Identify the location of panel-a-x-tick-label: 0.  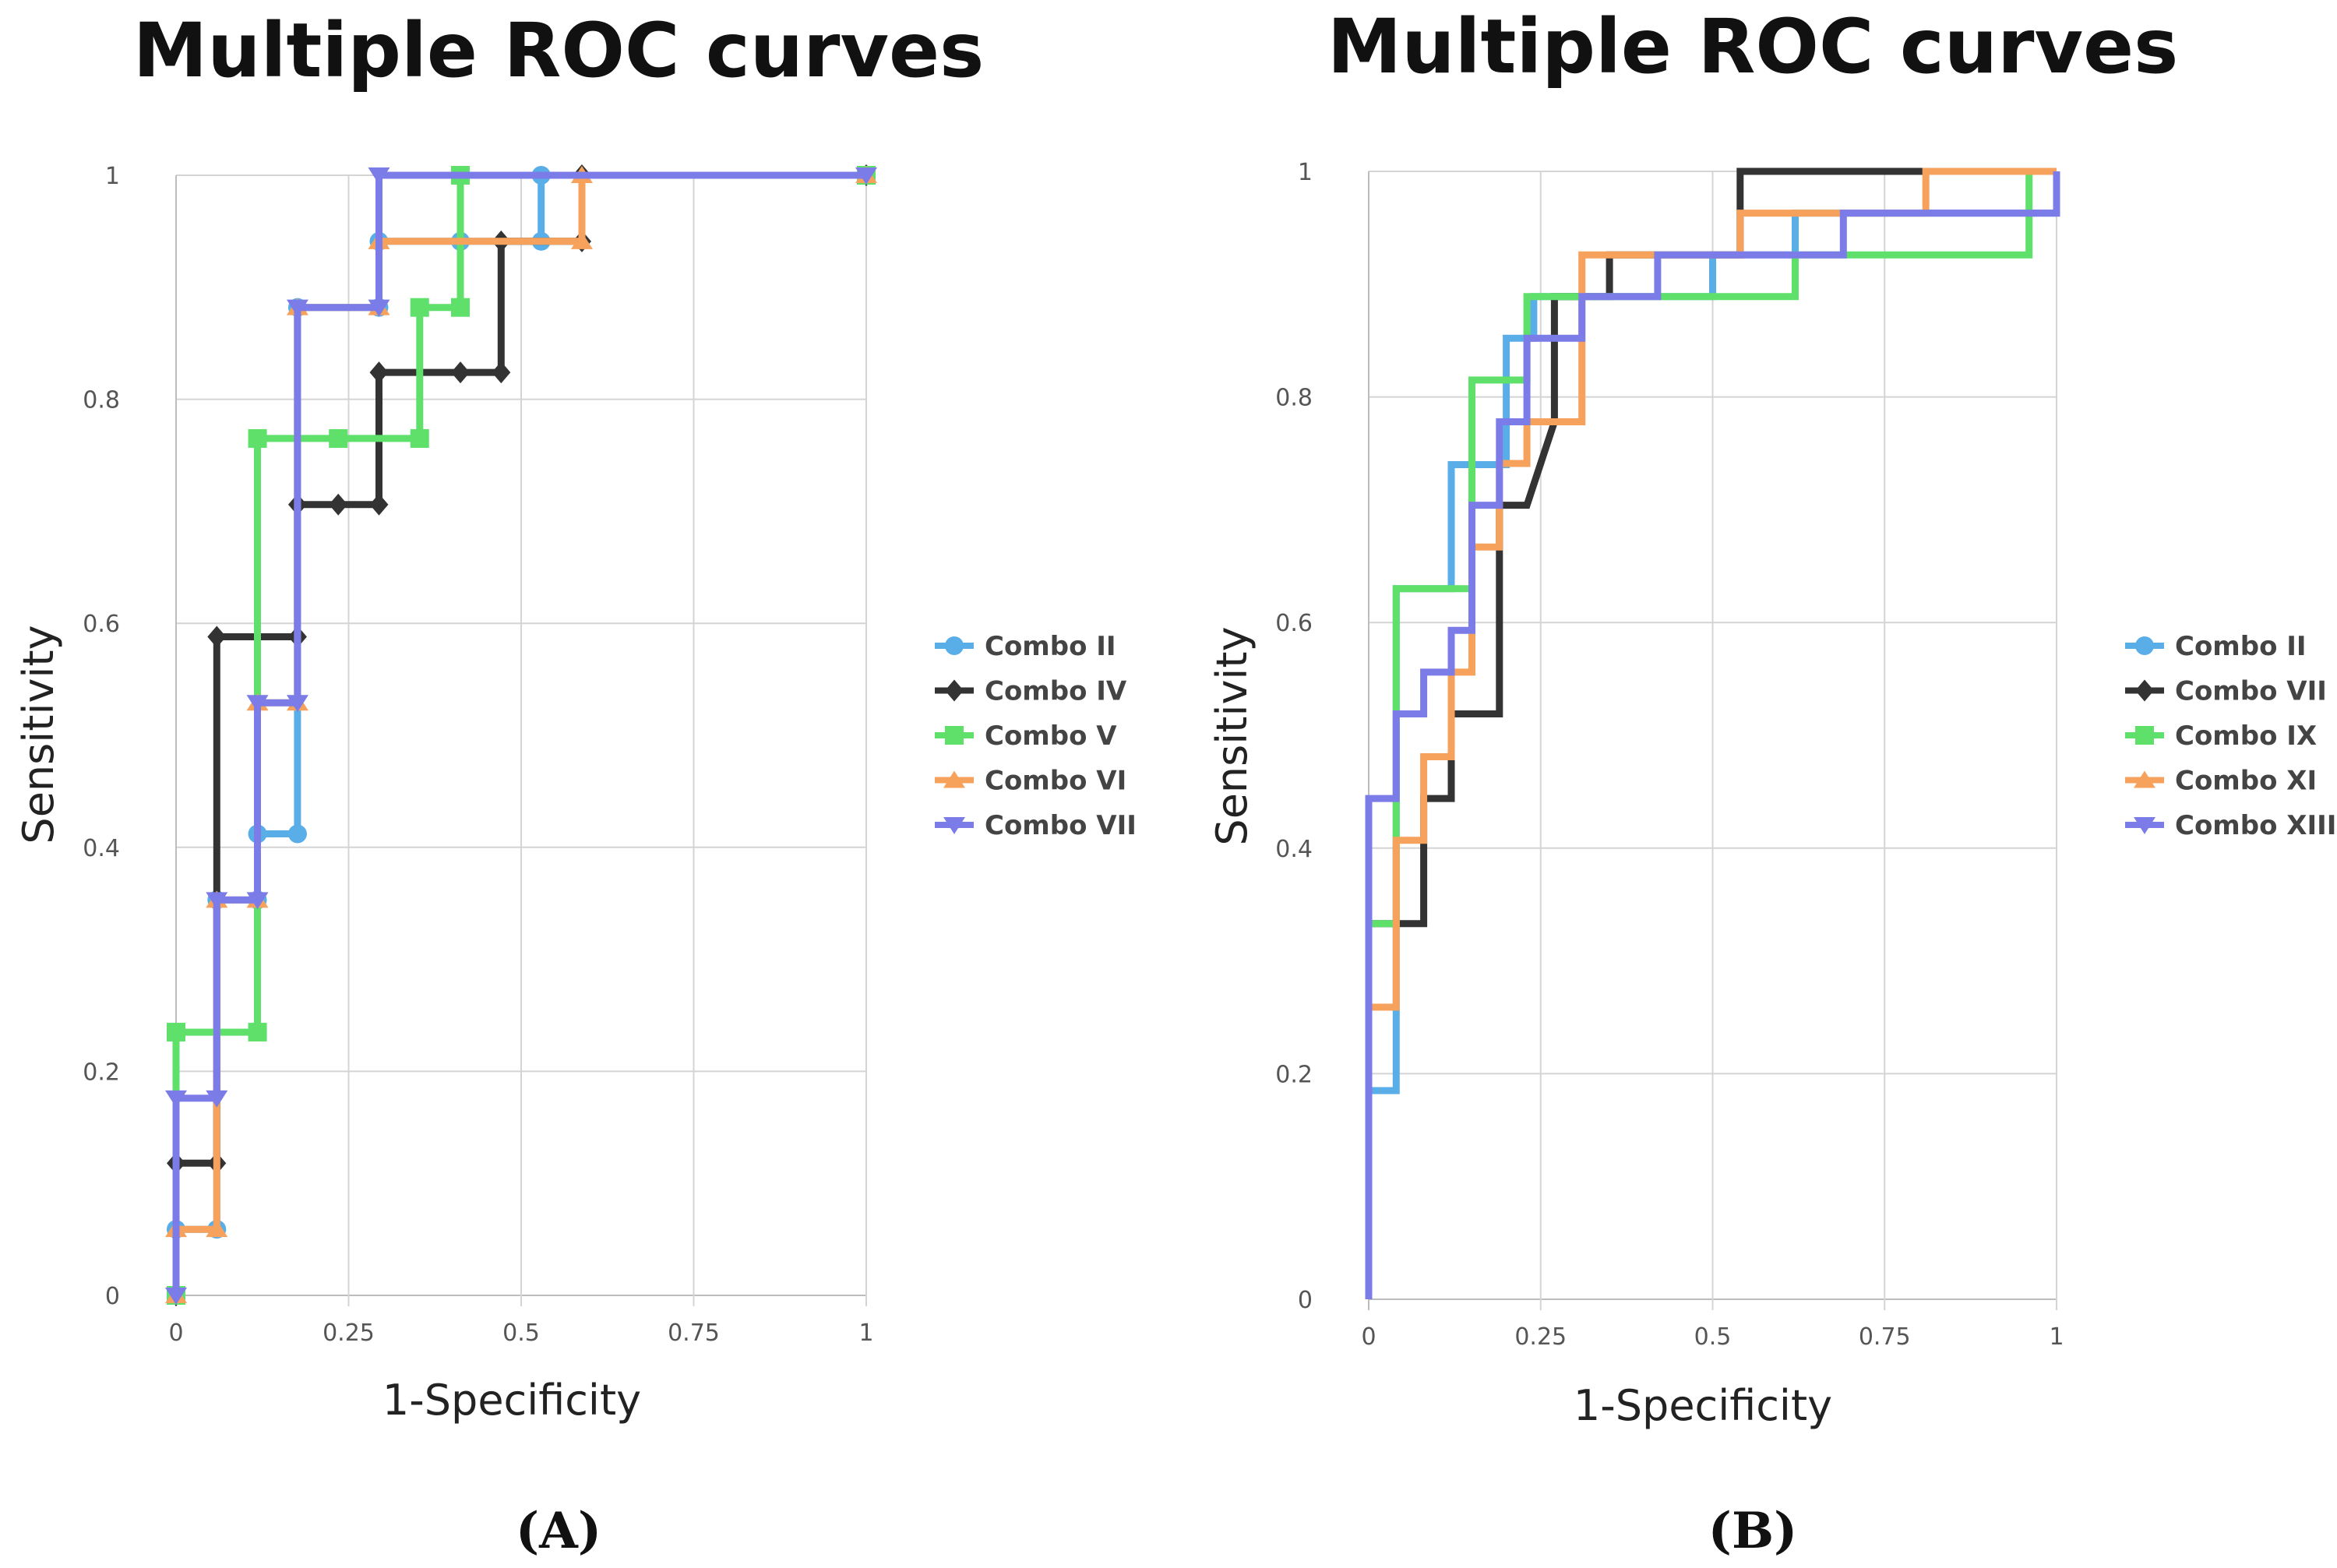
(175, 1333).